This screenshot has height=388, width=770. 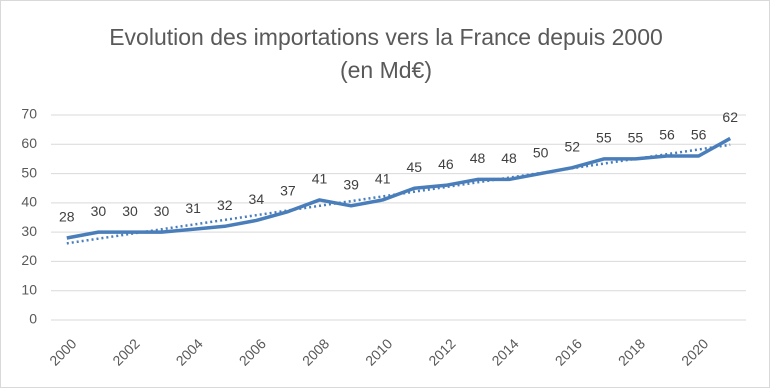 What do you see at coordinates (62, 351) in the screenshot?
I see `x-tick-label: 2000` at bounding box center [62, 351].